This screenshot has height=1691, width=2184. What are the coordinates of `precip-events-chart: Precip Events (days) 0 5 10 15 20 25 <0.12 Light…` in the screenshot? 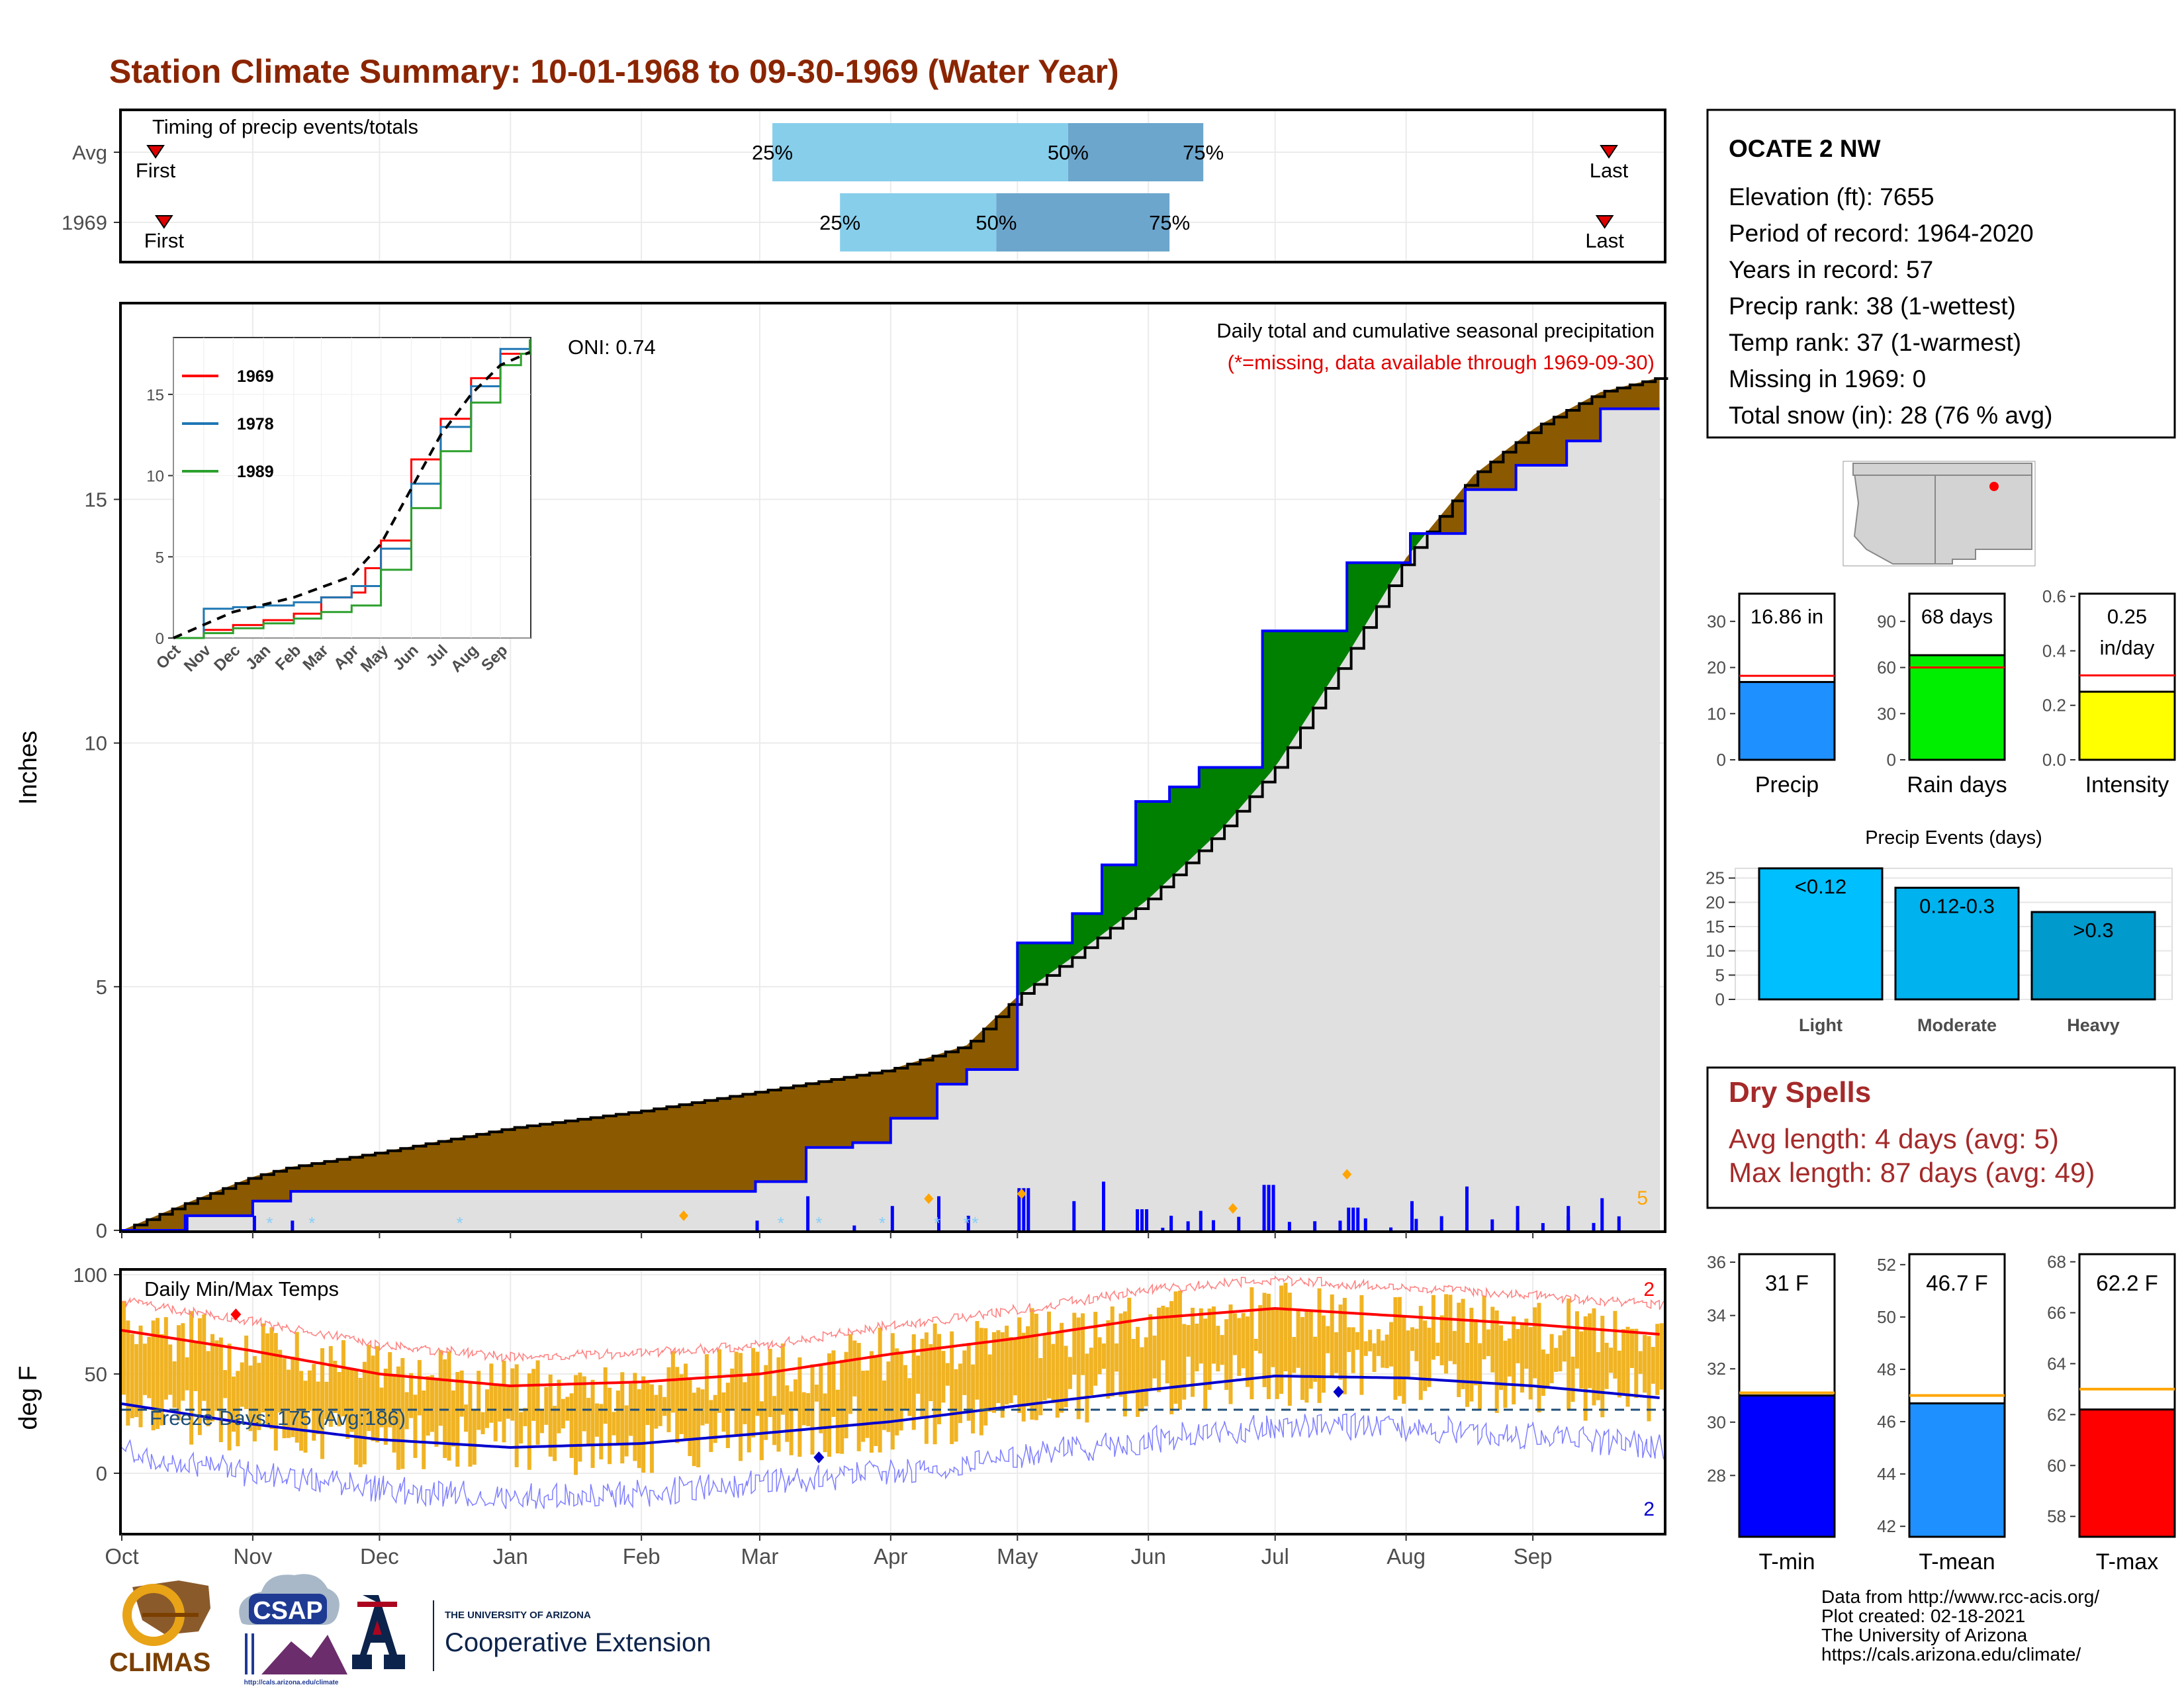 It's located at (1940, 931).